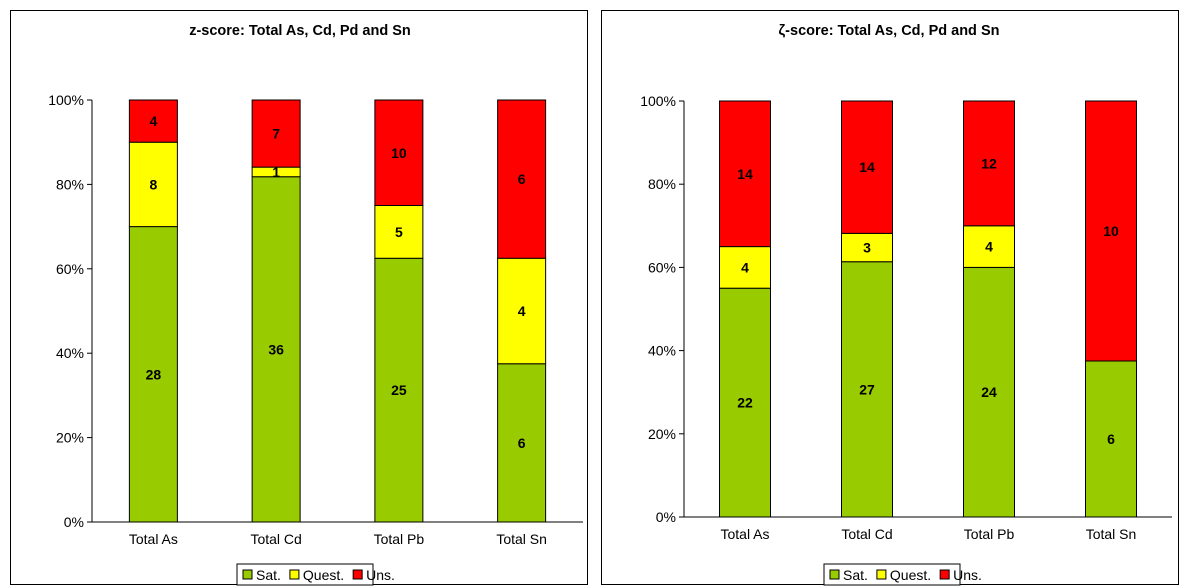 Image resolution: width=1191 pixels, height=587 pixels. I want to click on data-label: 5, so click(399, 232).